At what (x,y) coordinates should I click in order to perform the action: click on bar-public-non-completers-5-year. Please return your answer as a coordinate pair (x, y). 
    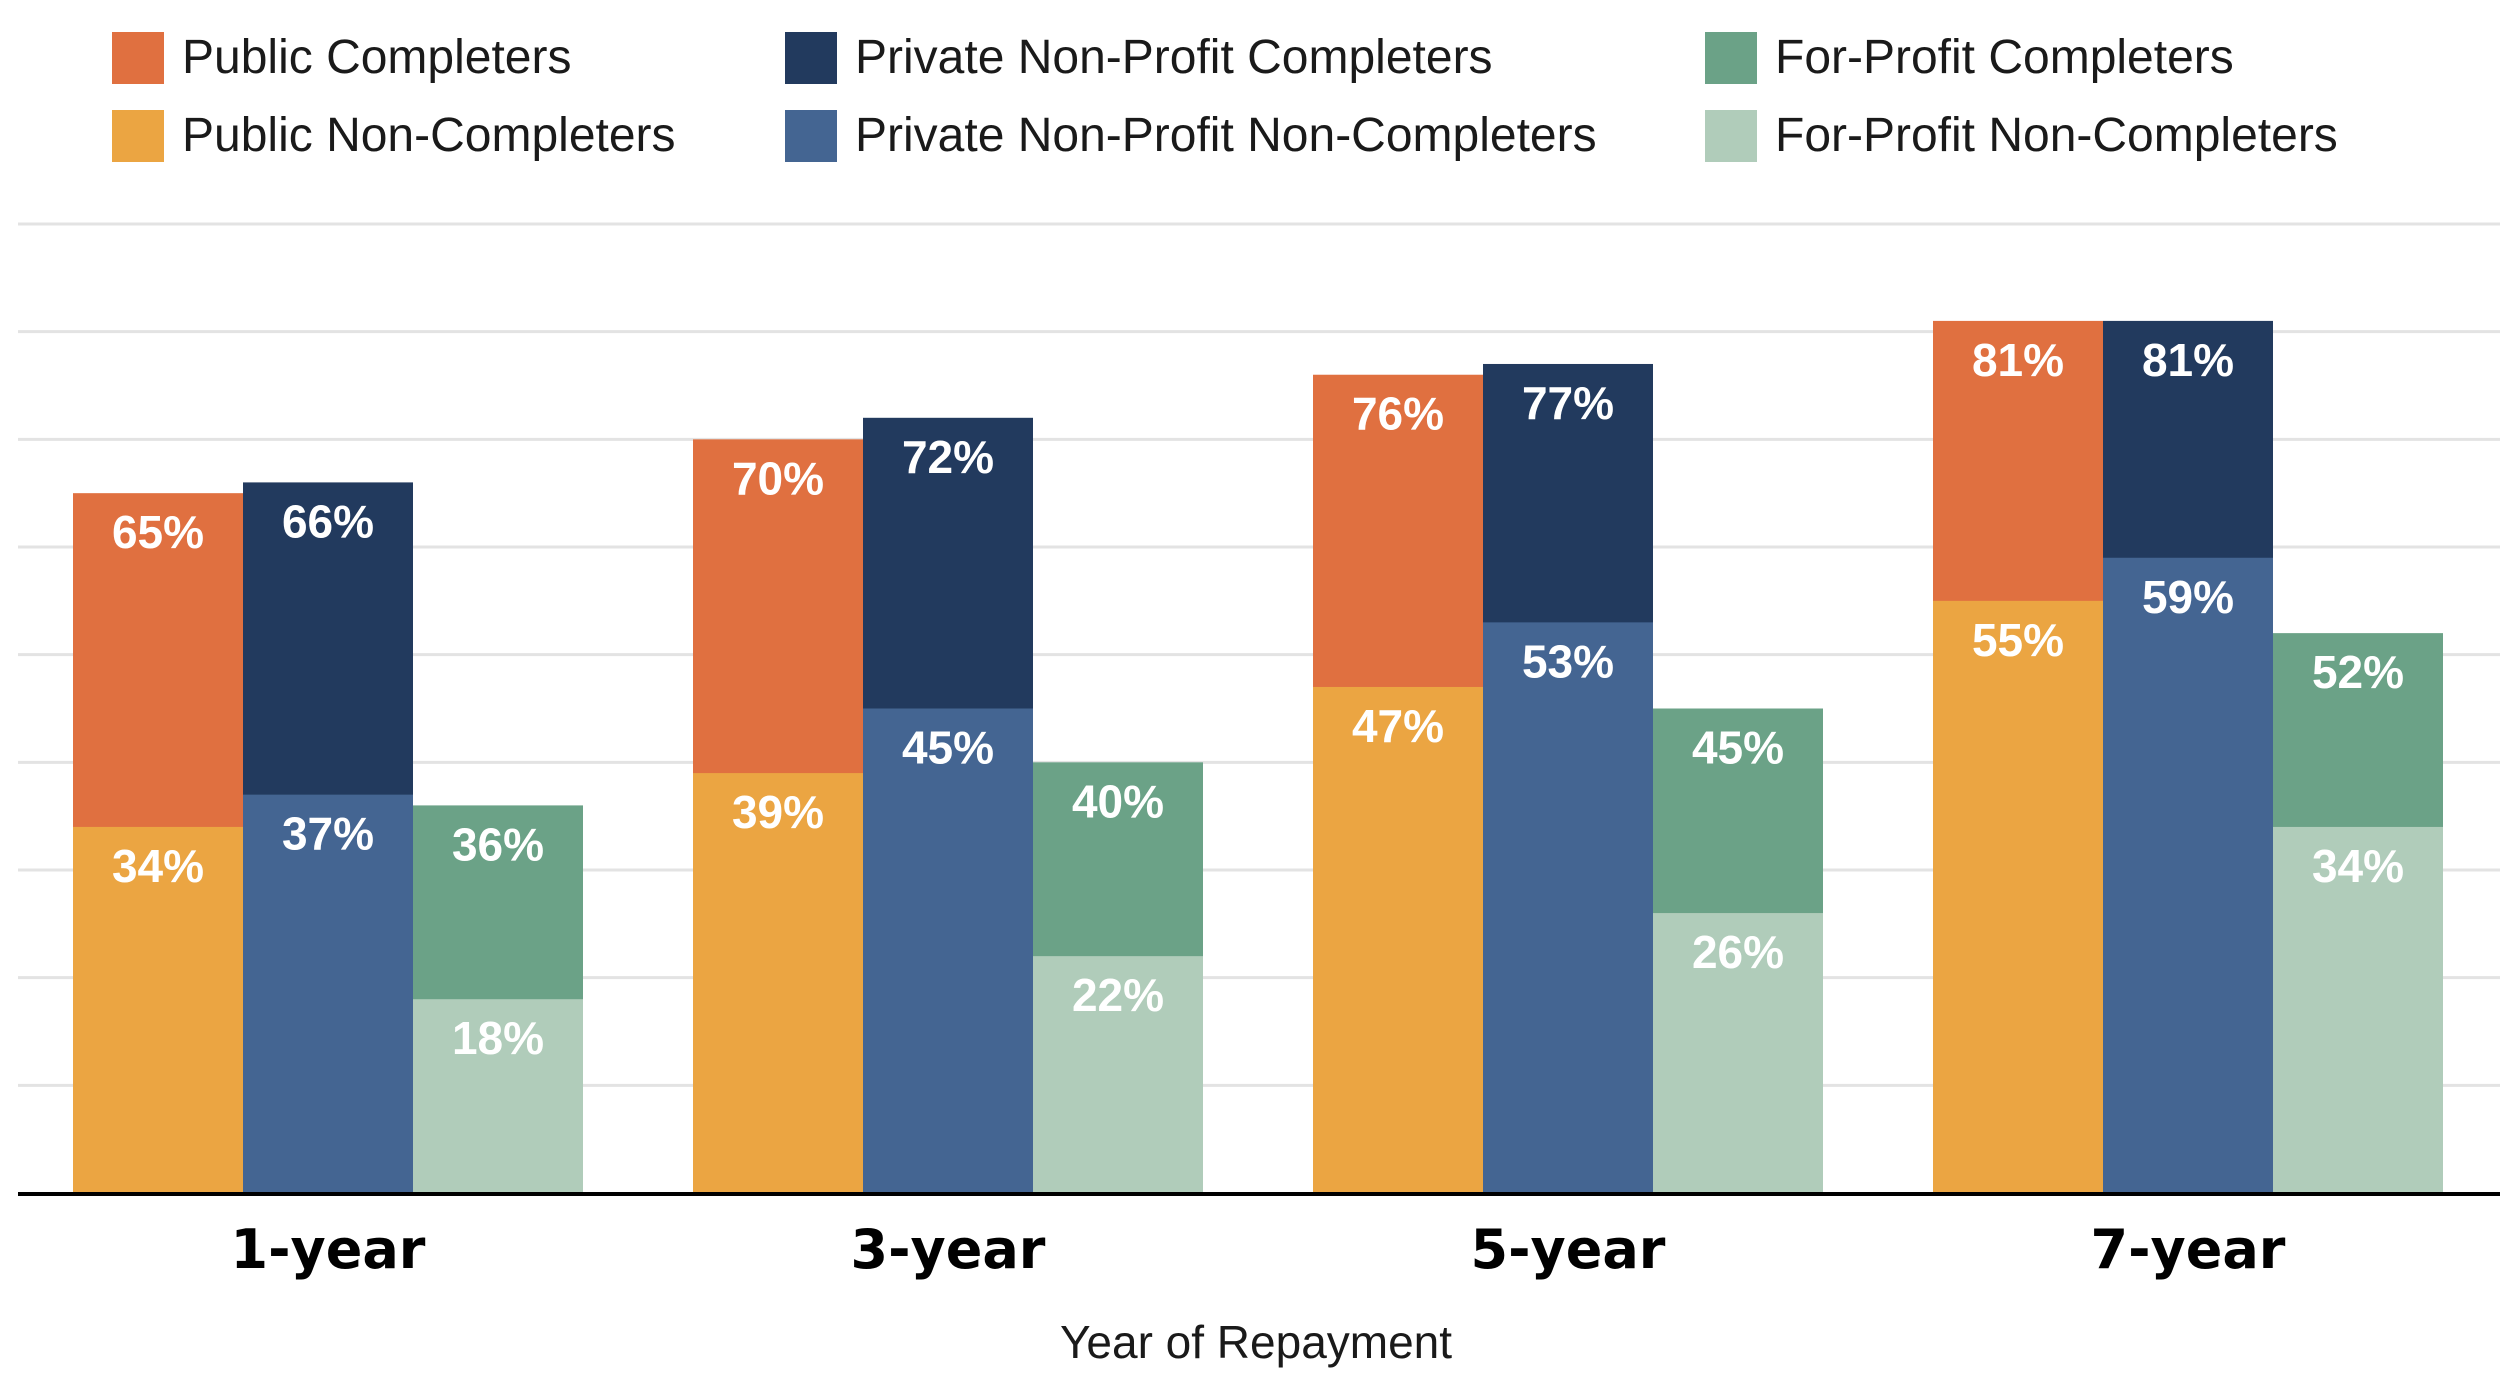
    Looking at the image, I should click on (1398, 939).